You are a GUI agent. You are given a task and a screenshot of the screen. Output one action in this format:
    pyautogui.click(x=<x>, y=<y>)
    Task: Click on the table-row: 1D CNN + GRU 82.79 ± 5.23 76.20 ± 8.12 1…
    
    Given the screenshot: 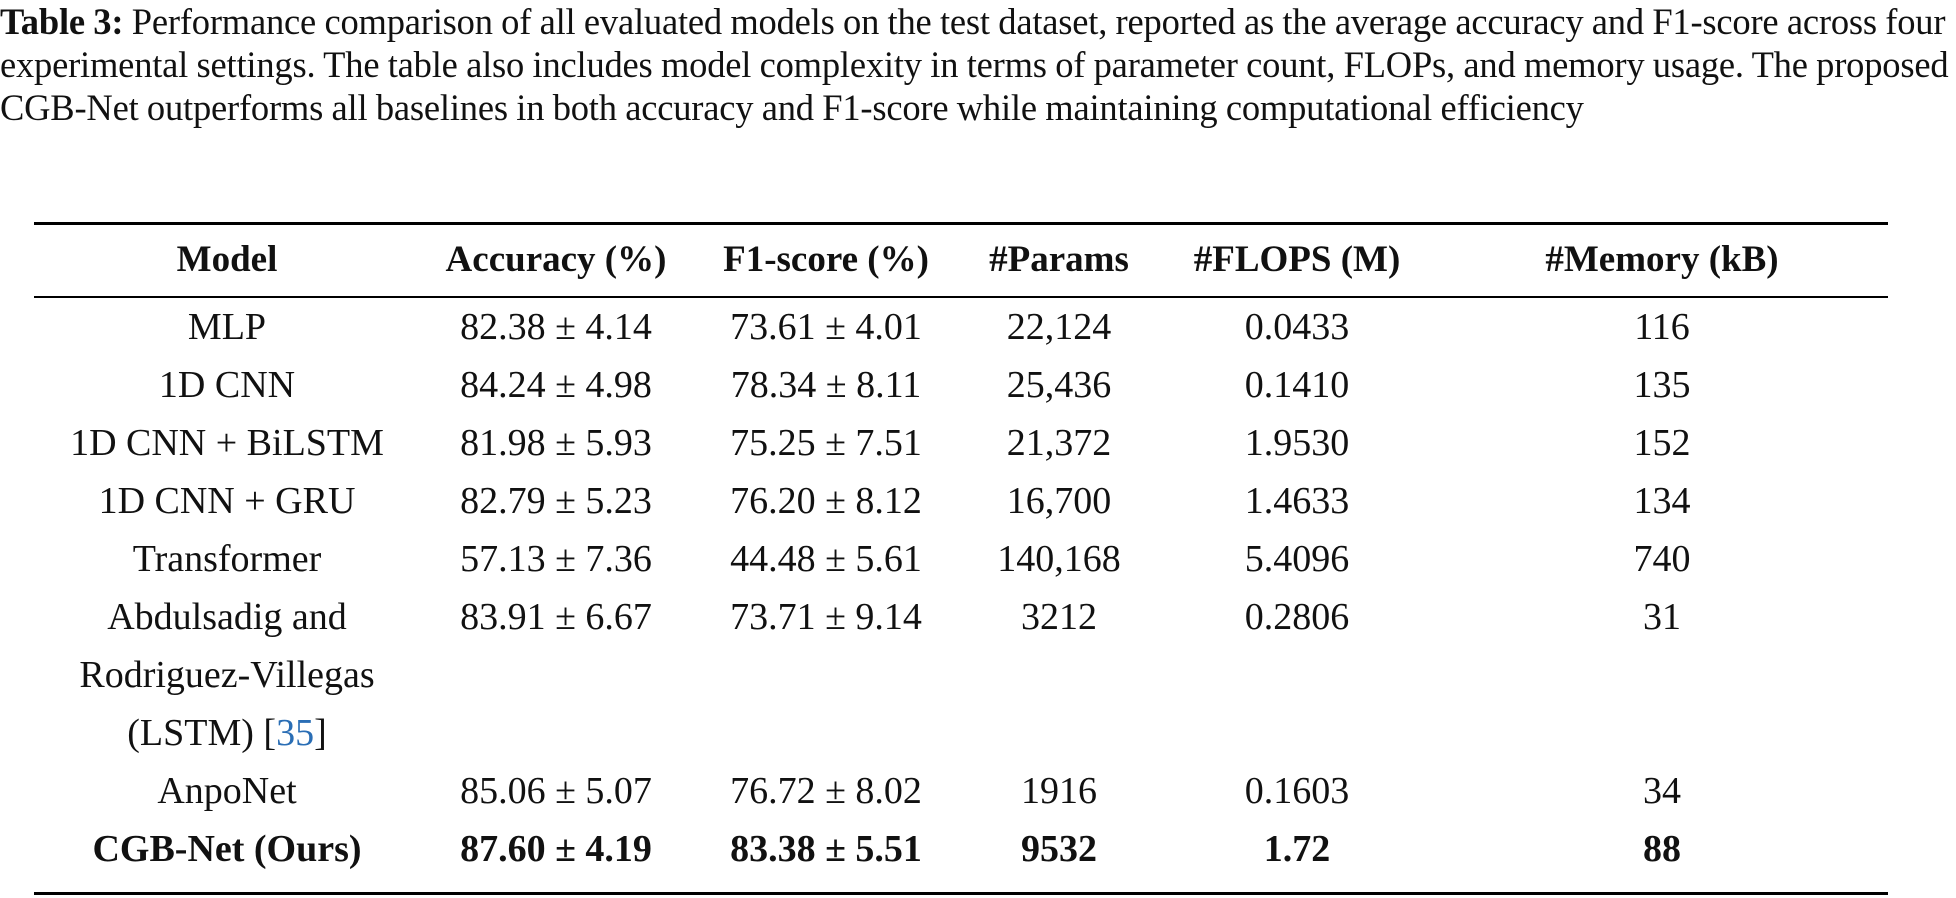 What is the action you would take?
    pyautogui.click(x=961, y=501)
    